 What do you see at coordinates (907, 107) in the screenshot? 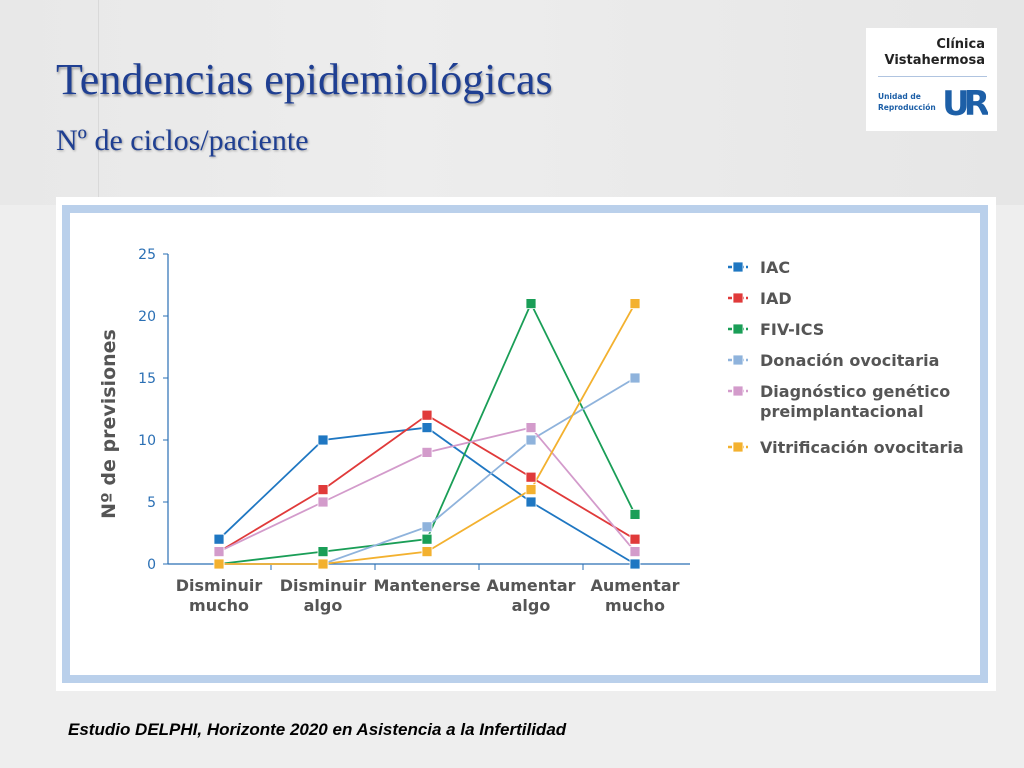
I see `logo-unit-line-2: Reproducción` at bounding box center [907, 107].